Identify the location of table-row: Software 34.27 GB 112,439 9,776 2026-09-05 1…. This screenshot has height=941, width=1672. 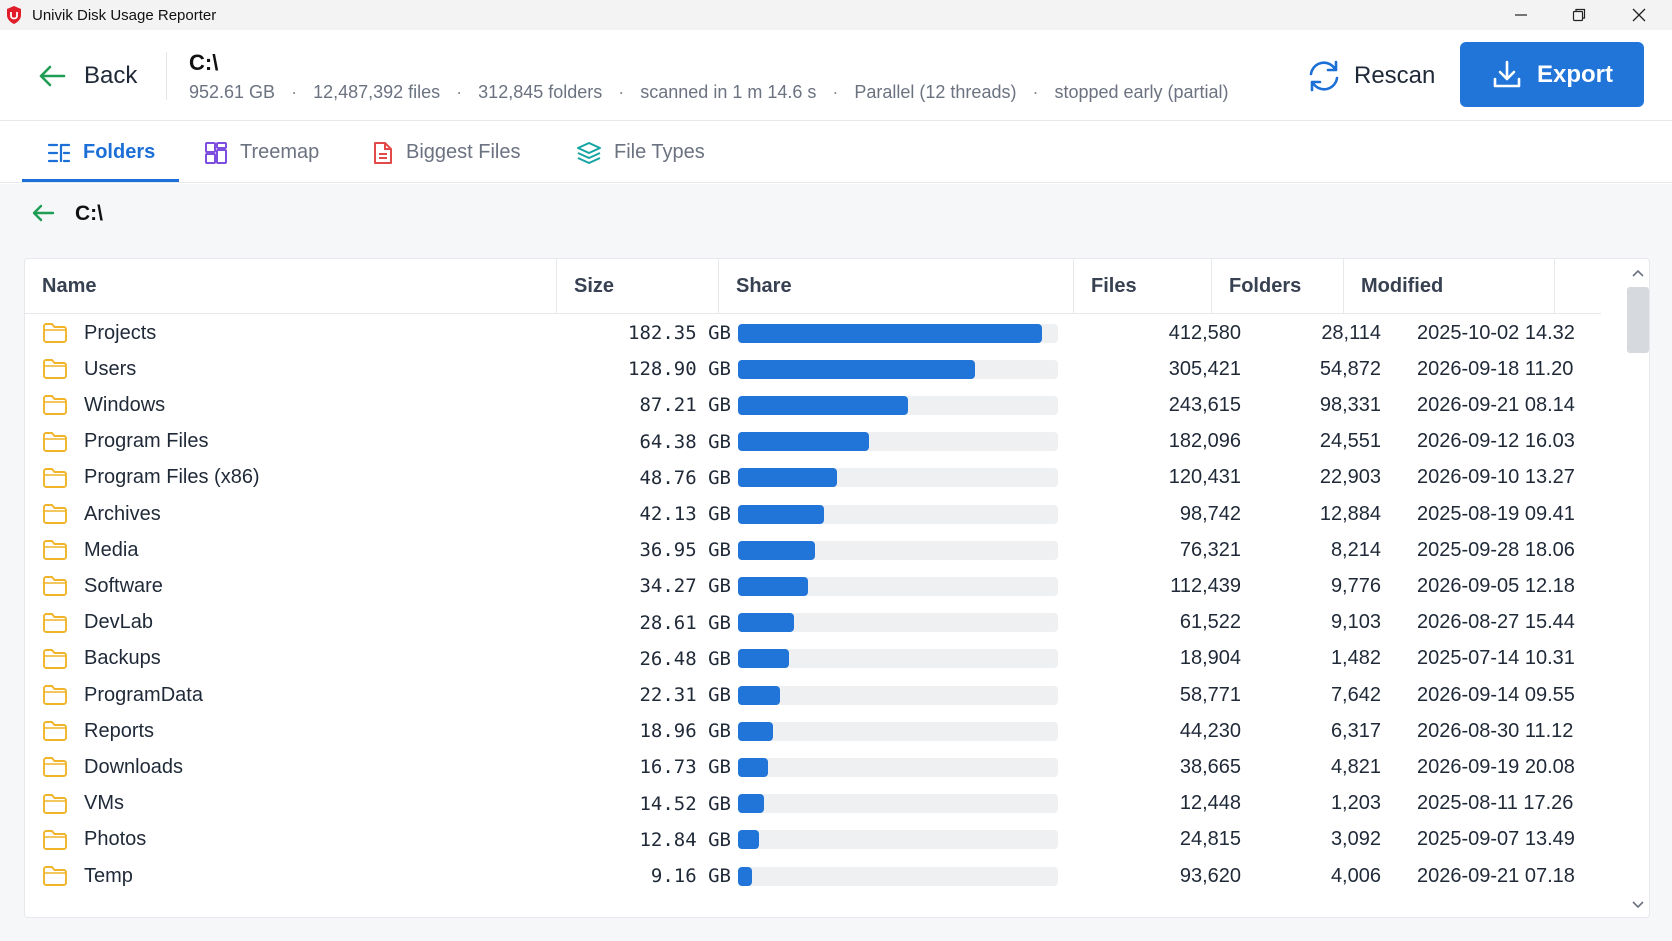
(813, 586).